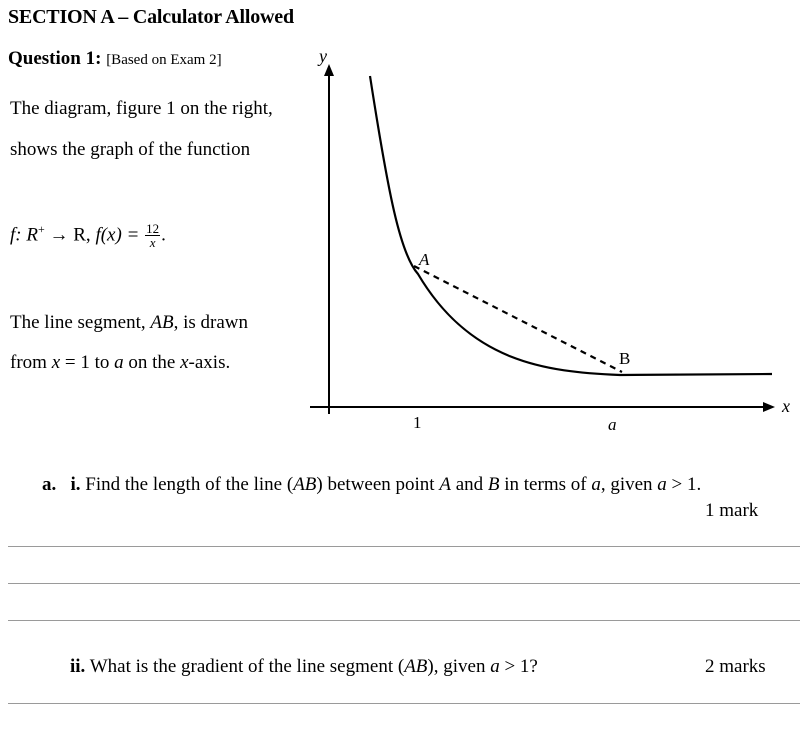 This screenshot has height=739, width=804. I want to click on segment-text: on the, so click(152, 362).